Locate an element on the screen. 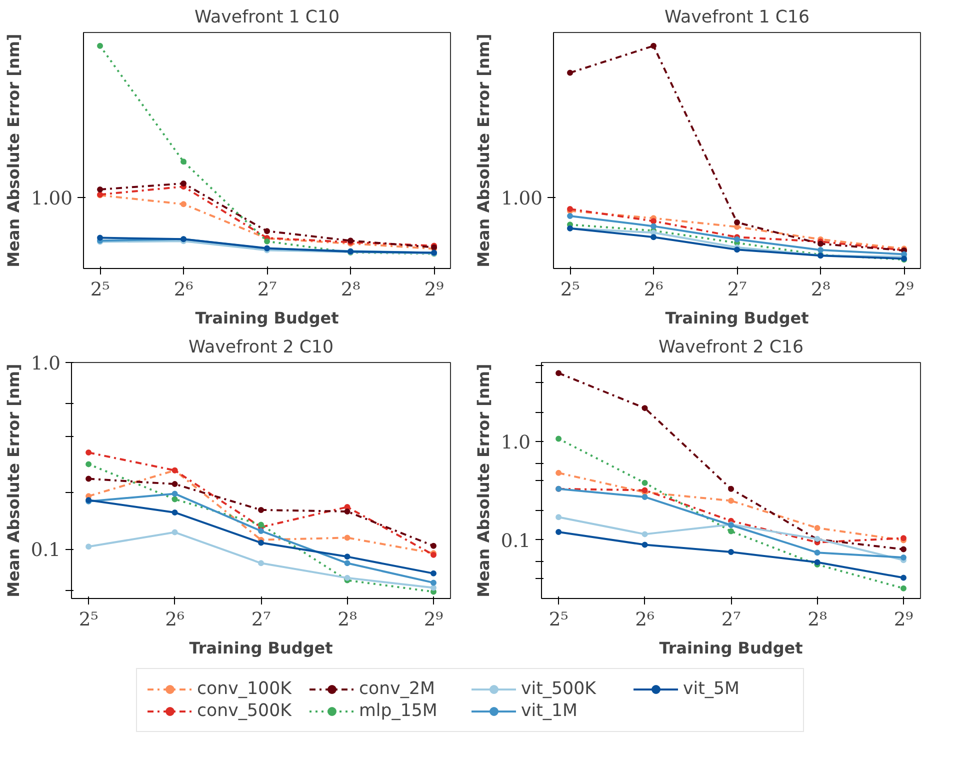 The width and height of the screenshot is (955, 759). legend-label: conv_500K is located at coordinates (245, 711).